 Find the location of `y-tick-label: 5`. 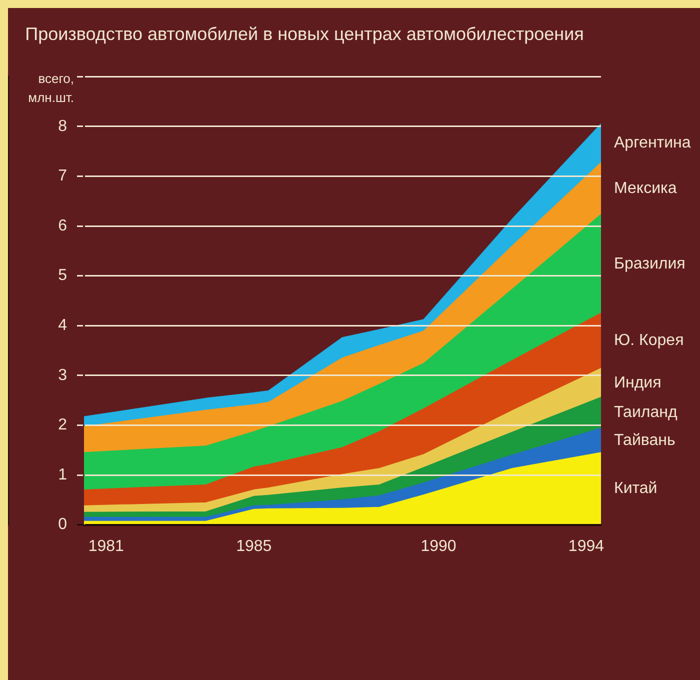

y-tick-label: 5 is located at coordinates (63, 275).